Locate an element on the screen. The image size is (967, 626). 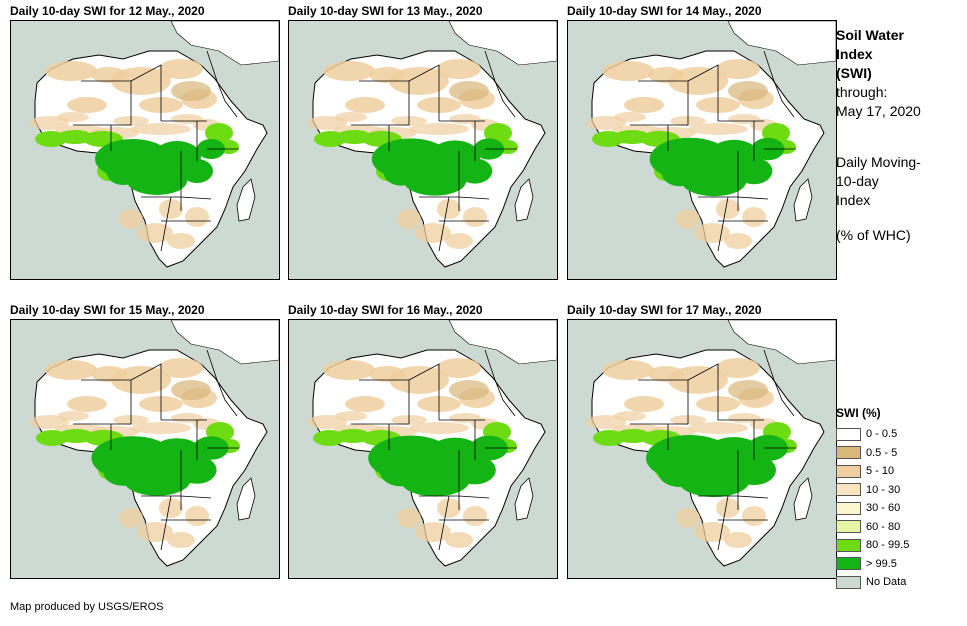
map-panel-title: Daily 10-day SWI for 17 May., 2020 is located at coordinates (664, 310).